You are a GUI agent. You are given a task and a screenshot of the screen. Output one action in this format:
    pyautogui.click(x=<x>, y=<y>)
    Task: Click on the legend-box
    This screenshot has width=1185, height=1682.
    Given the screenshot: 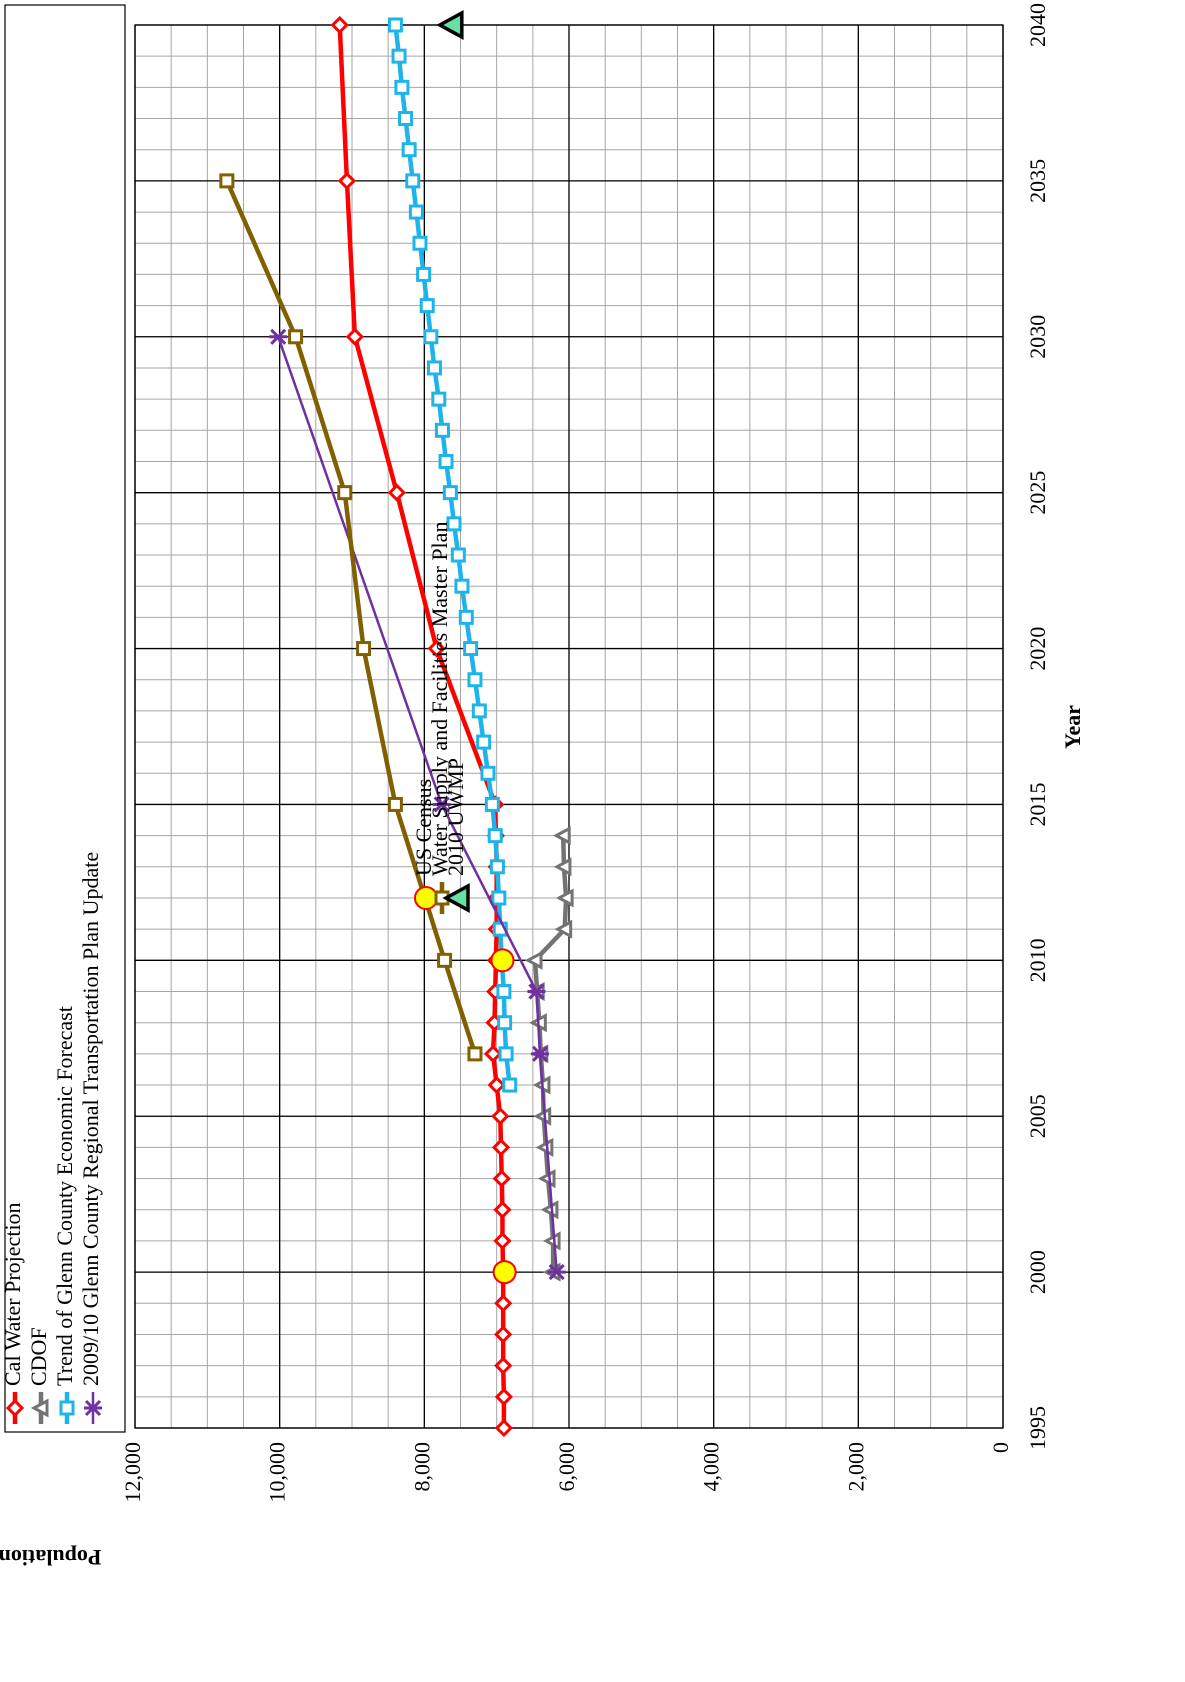 What is the action you would take?
    pyautogui.click(x=65, y=718)
    